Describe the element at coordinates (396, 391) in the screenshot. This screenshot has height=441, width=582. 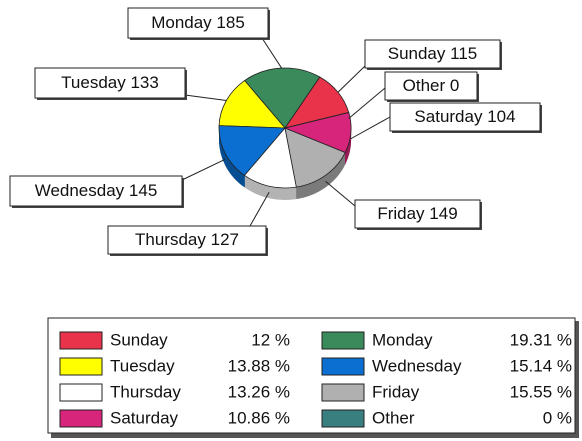
I see `legend-label: Friday` at that location.